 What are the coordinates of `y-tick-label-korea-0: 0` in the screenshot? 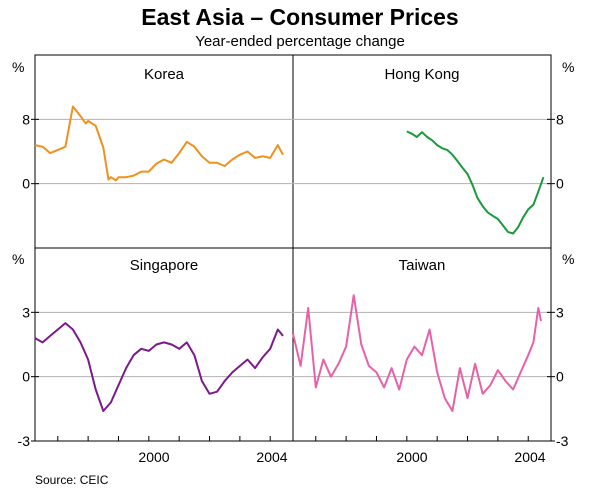 It's located at (26, 184).